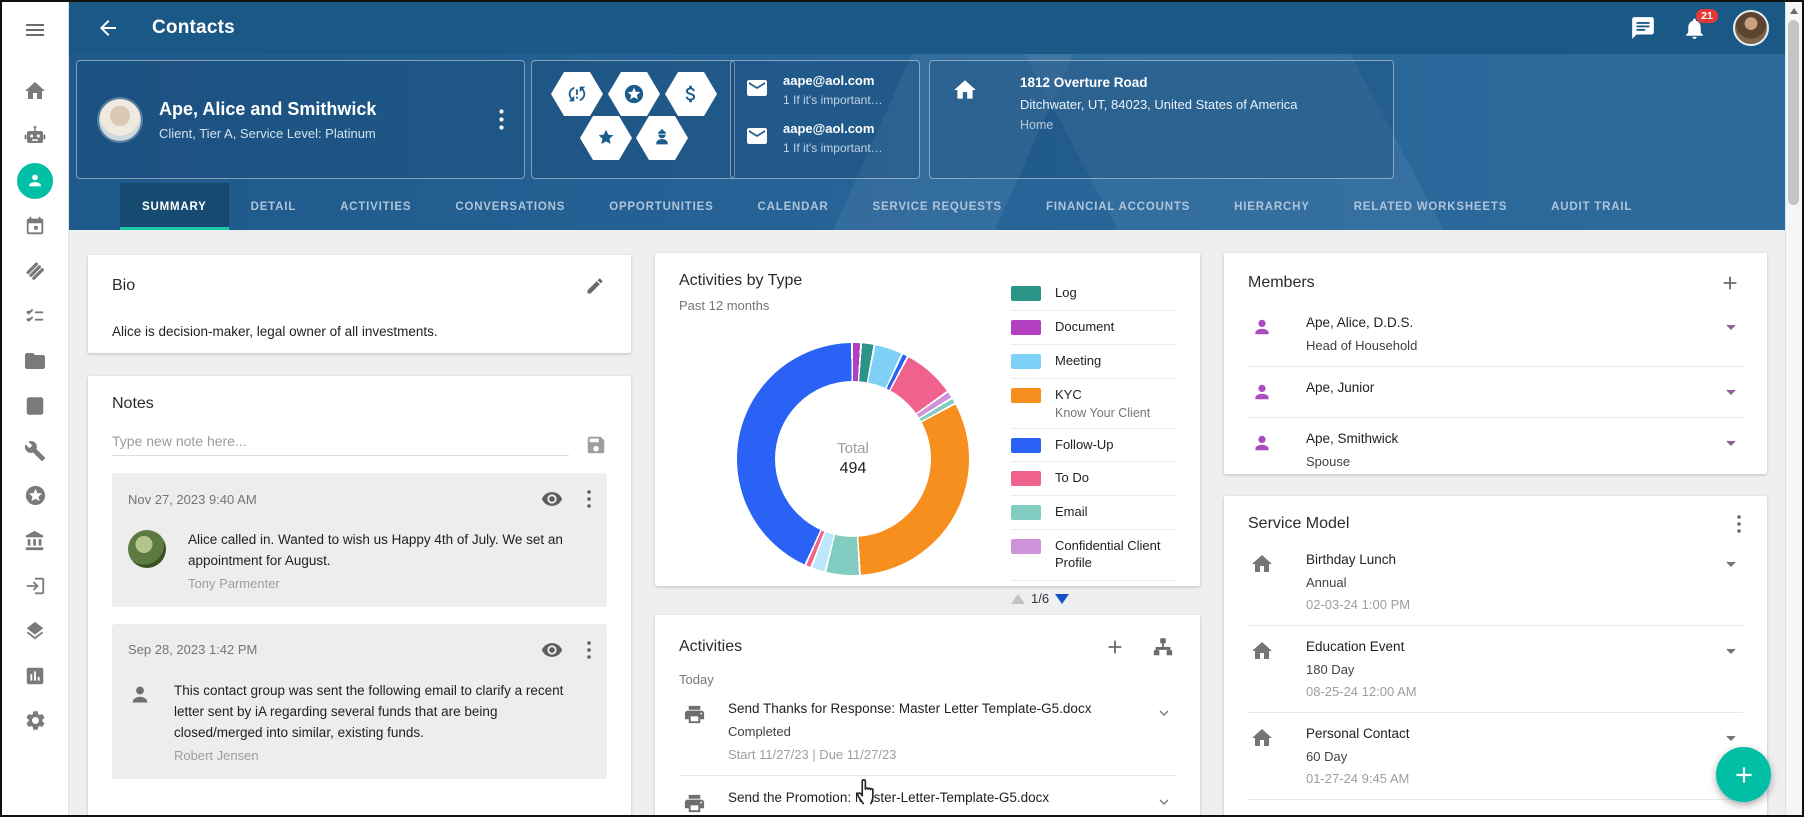  What do you see at coordinates (1793, 408) in the screenshot?
I see `vertical-scrollbar` at bounding box center [1793, 408].